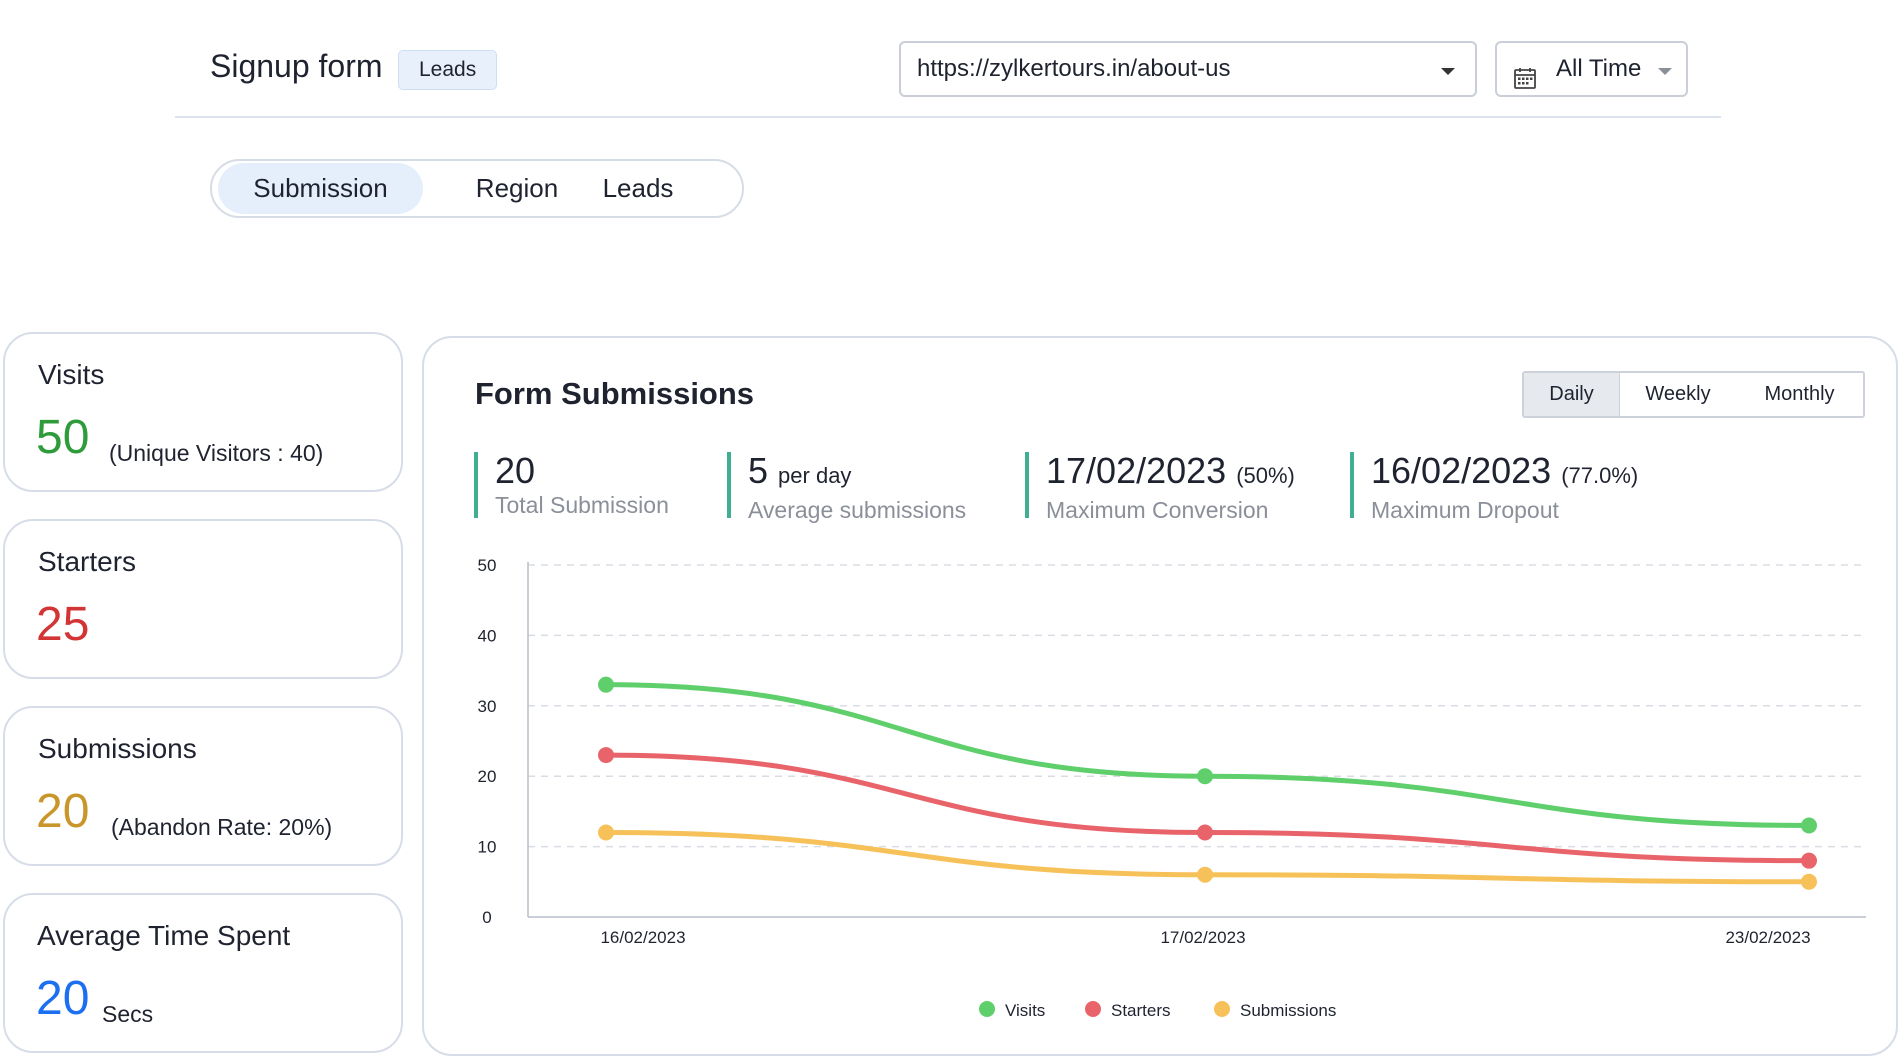 The image size is (1900, 1056). I want to click on time-range-dropdown: All Time, so click(1591, 69).